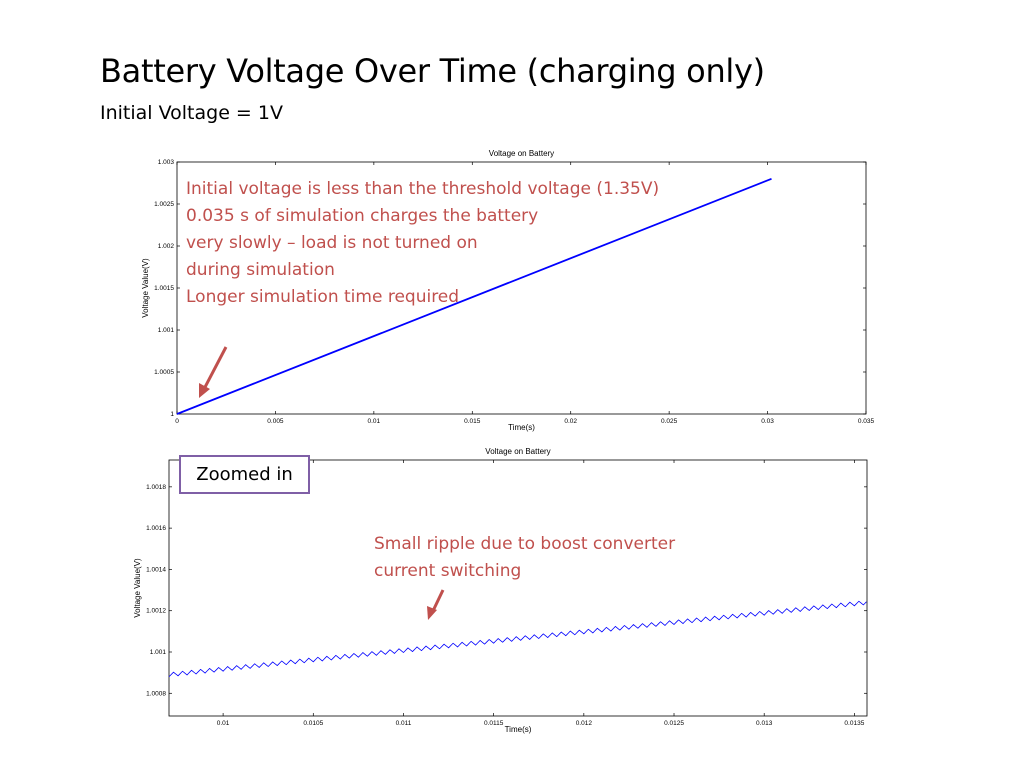 The width and height of the screenshot is (1024, 768). What do you see at coordinates (570, 421) in the screenshot?
I see `x-tick-label: 0.02` at bounding box center [570, 421].